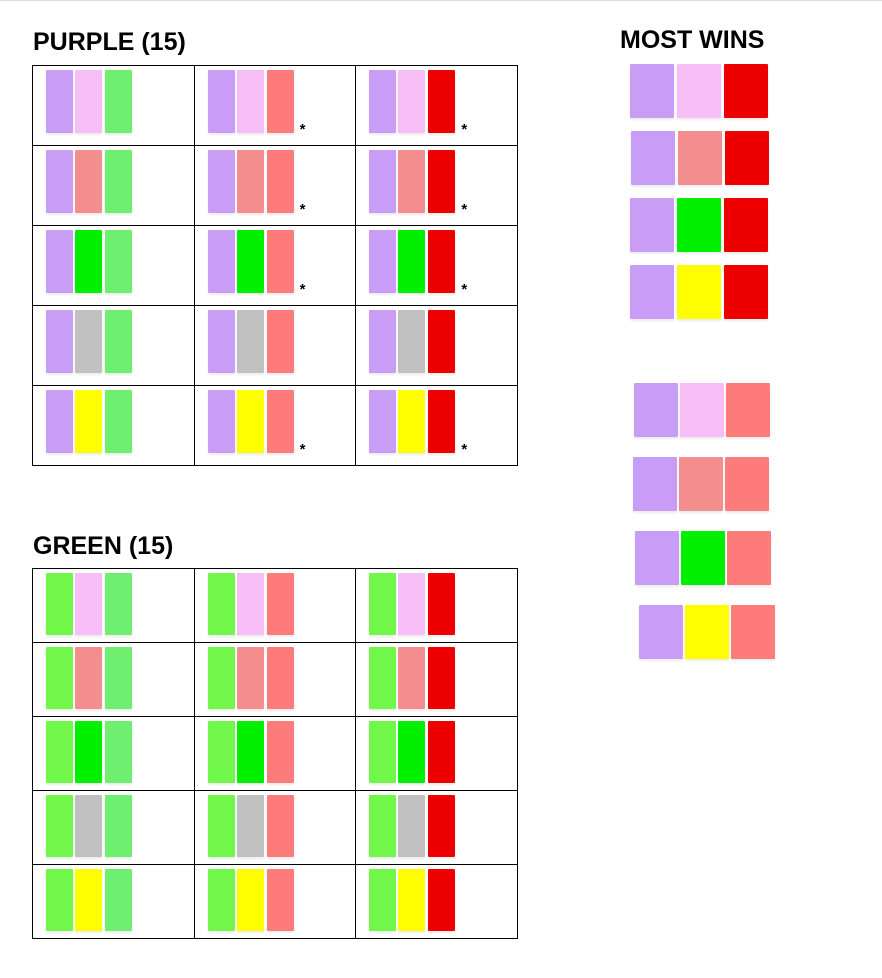 This screenshot has height=978, width=882. I want to click on green-grid-row, so click(275, 901).